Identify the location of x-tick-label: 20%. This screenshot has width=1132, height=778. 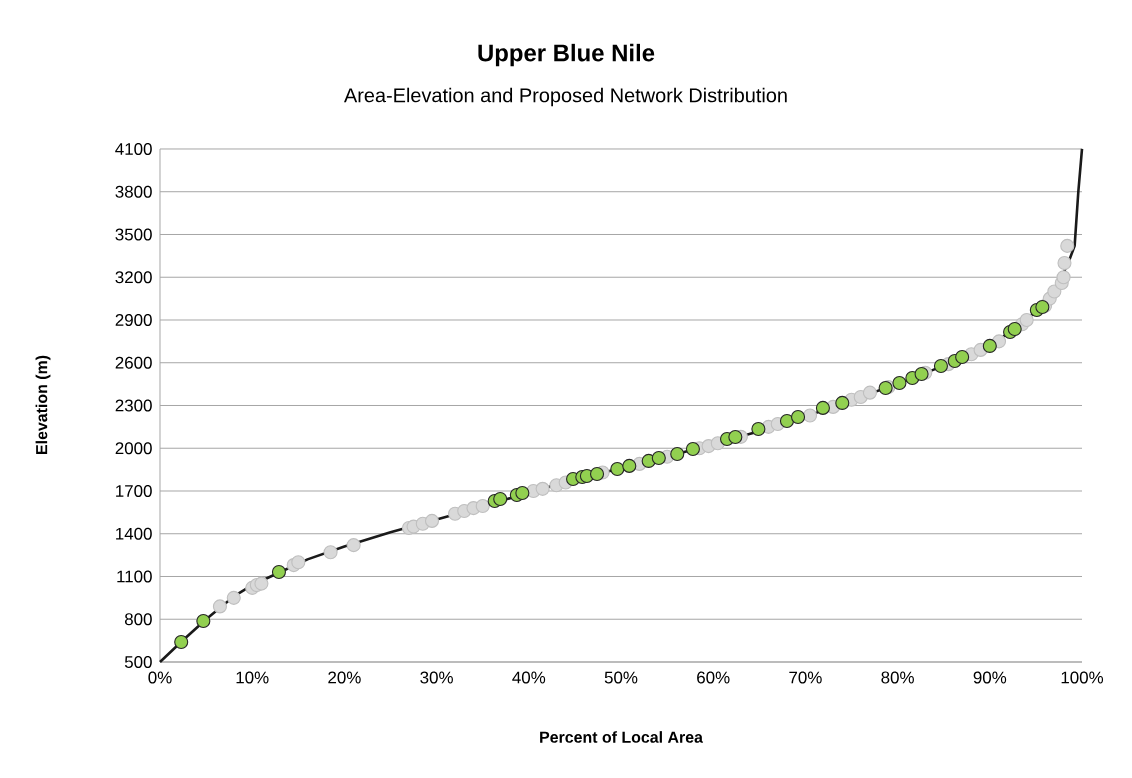
(344, 677).